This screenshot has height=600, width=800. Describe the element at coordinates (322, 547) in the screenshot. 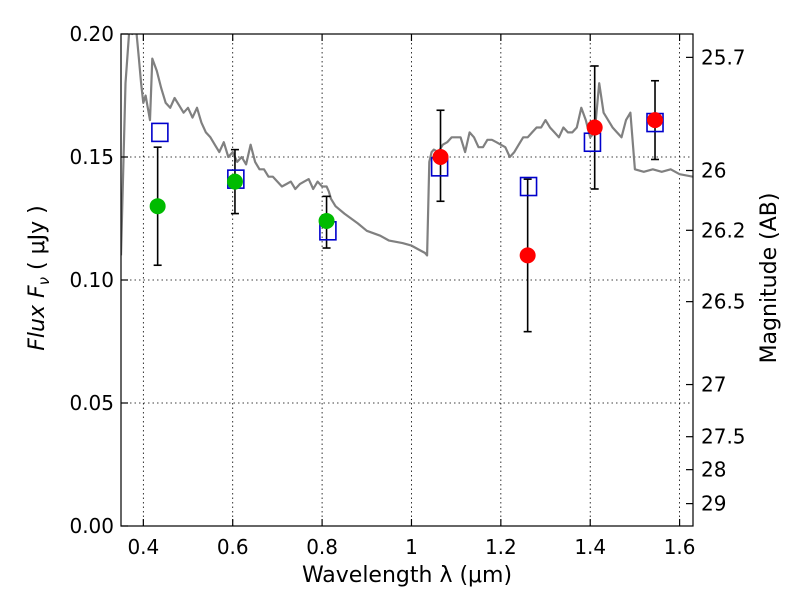

I see `x-tick-label: 0.8` at that location.